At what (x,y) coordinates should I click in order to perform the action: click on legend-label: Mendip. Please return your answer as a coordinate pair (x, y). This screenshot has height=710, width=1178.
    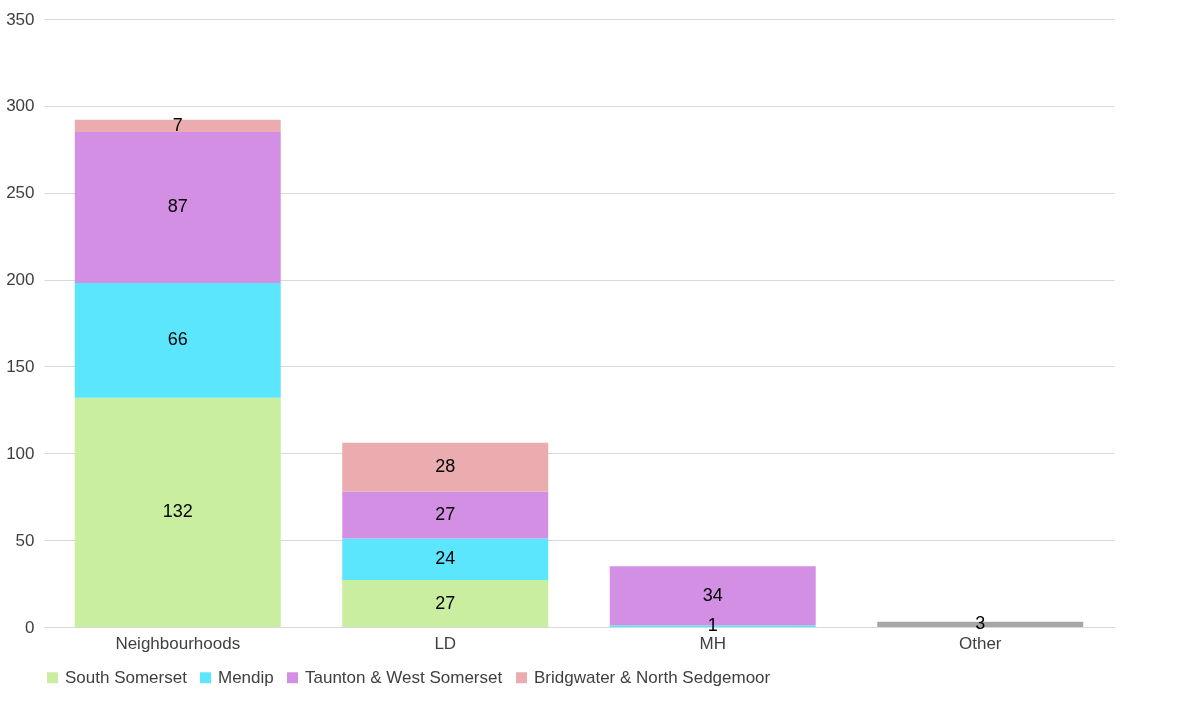
    Looking at the image, I should click on (246, 677).